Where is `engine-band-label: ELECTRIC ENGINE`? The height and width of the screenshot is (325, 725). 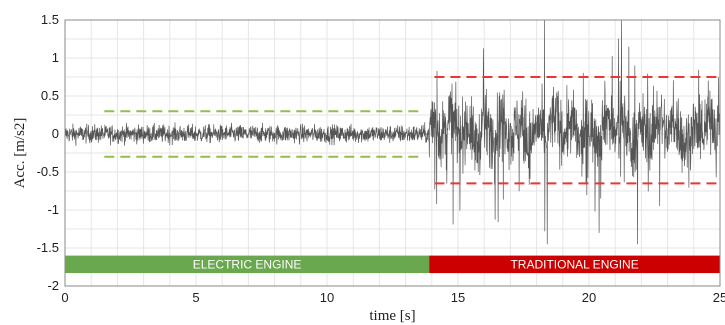
engine-band-label: ELECTRIC ENGINE is located at coordinates (247, 264).